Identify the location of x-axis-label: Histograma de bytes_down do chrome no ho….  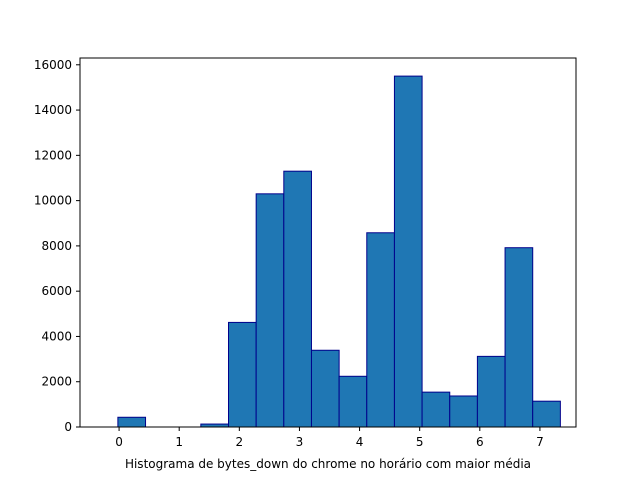
(328, 464).